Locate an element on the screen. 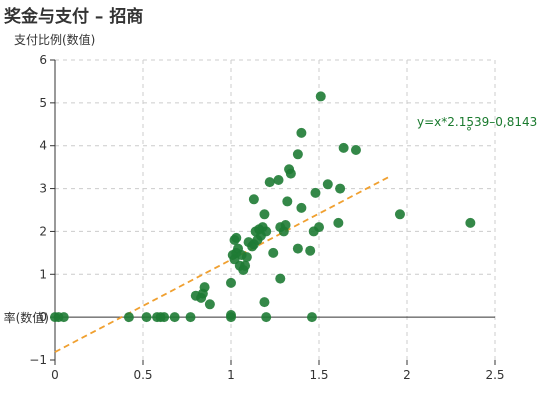 This screenshot has width=550, height=420. y-tick-label: 5 is located at coordinates (43, 103).